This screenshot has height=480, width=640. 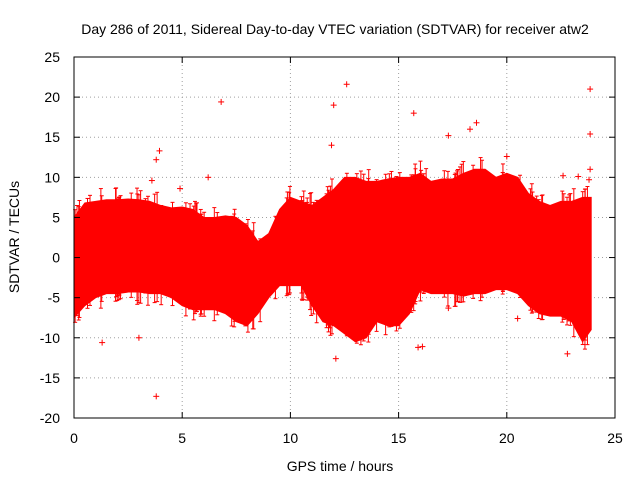 What do you see at coordinates (52, 177) in the screenshot?
I see `y-tick-label: 10` at bounding box center [52, 177].